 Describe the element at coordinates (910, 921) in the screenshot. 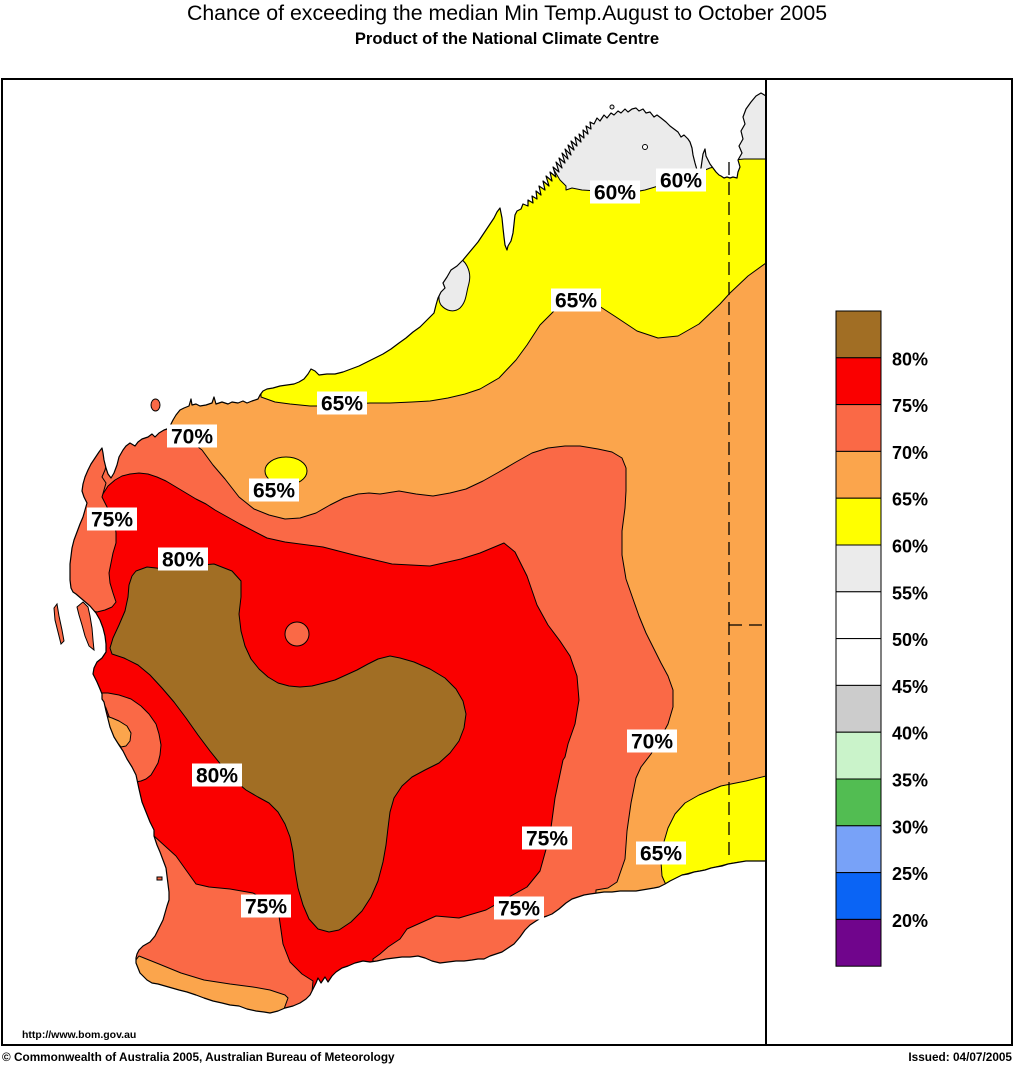

I see `svg-text: 20%` at that location.